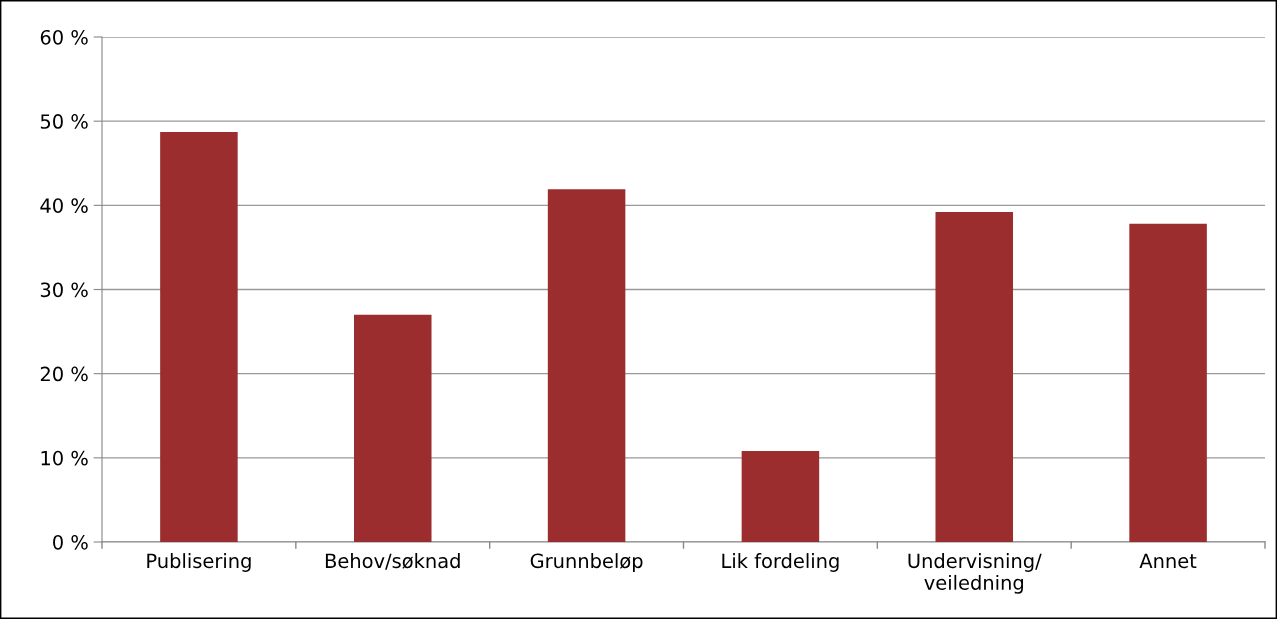  What do you see at coordinates (64, 458) in the screenshot?
I see `y-tick-label: 10 %` at bounding box center [64, 458].